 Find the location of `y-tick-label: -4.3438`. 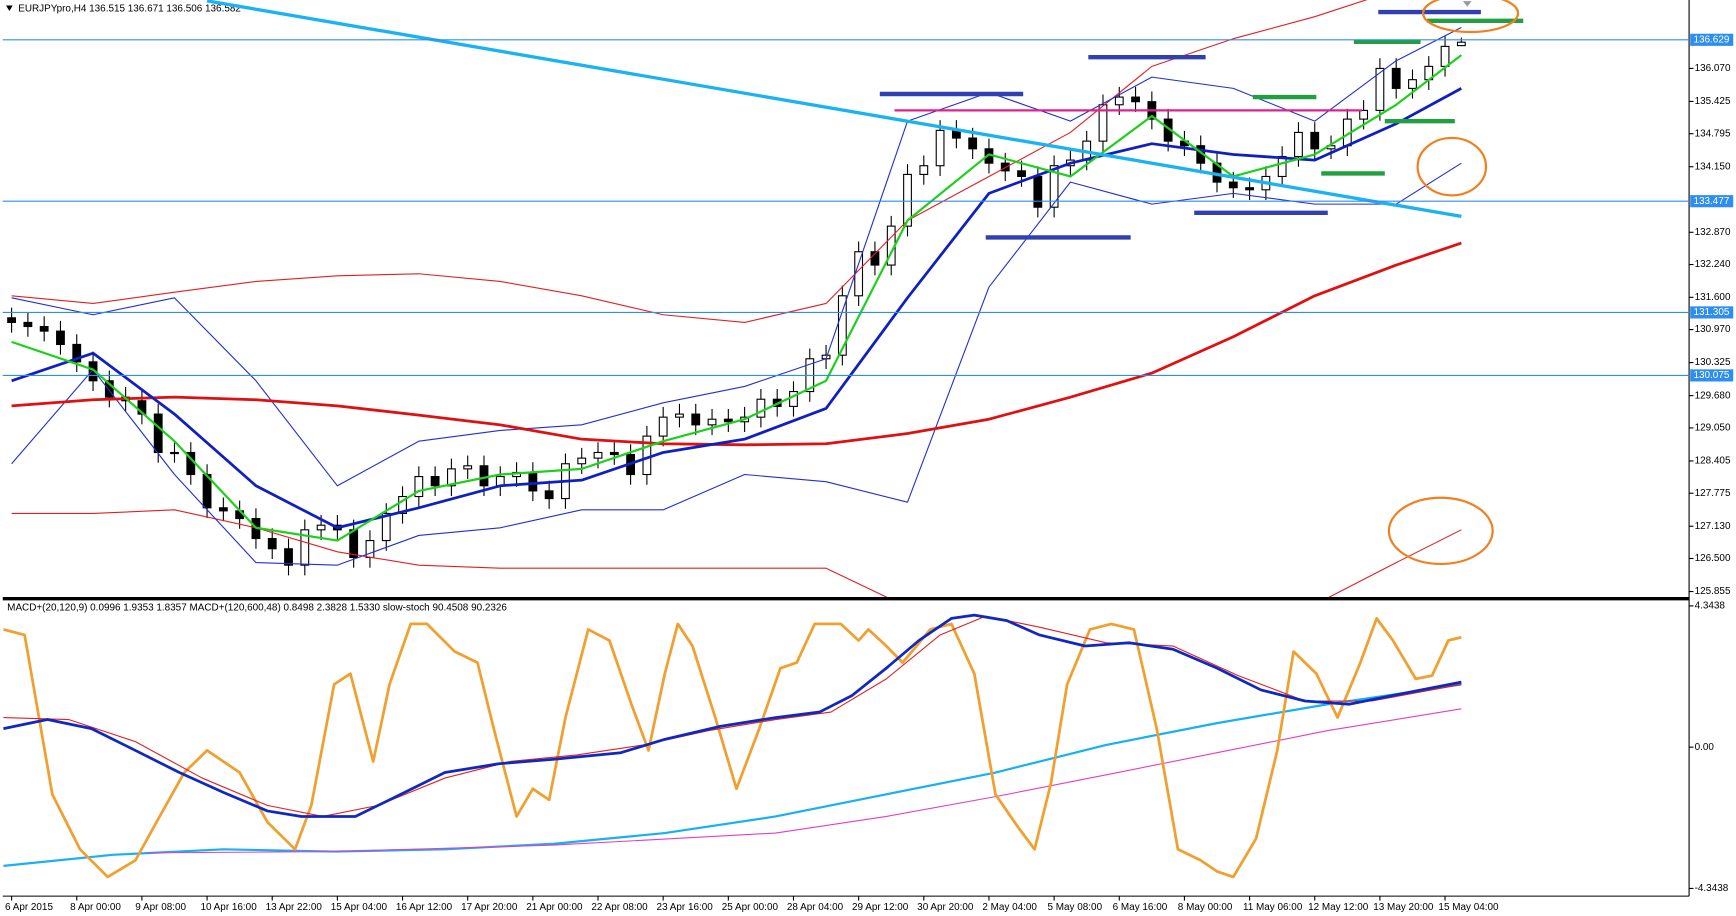

y-tick-label: -4.3438 is located at coordinates (1712, 888).